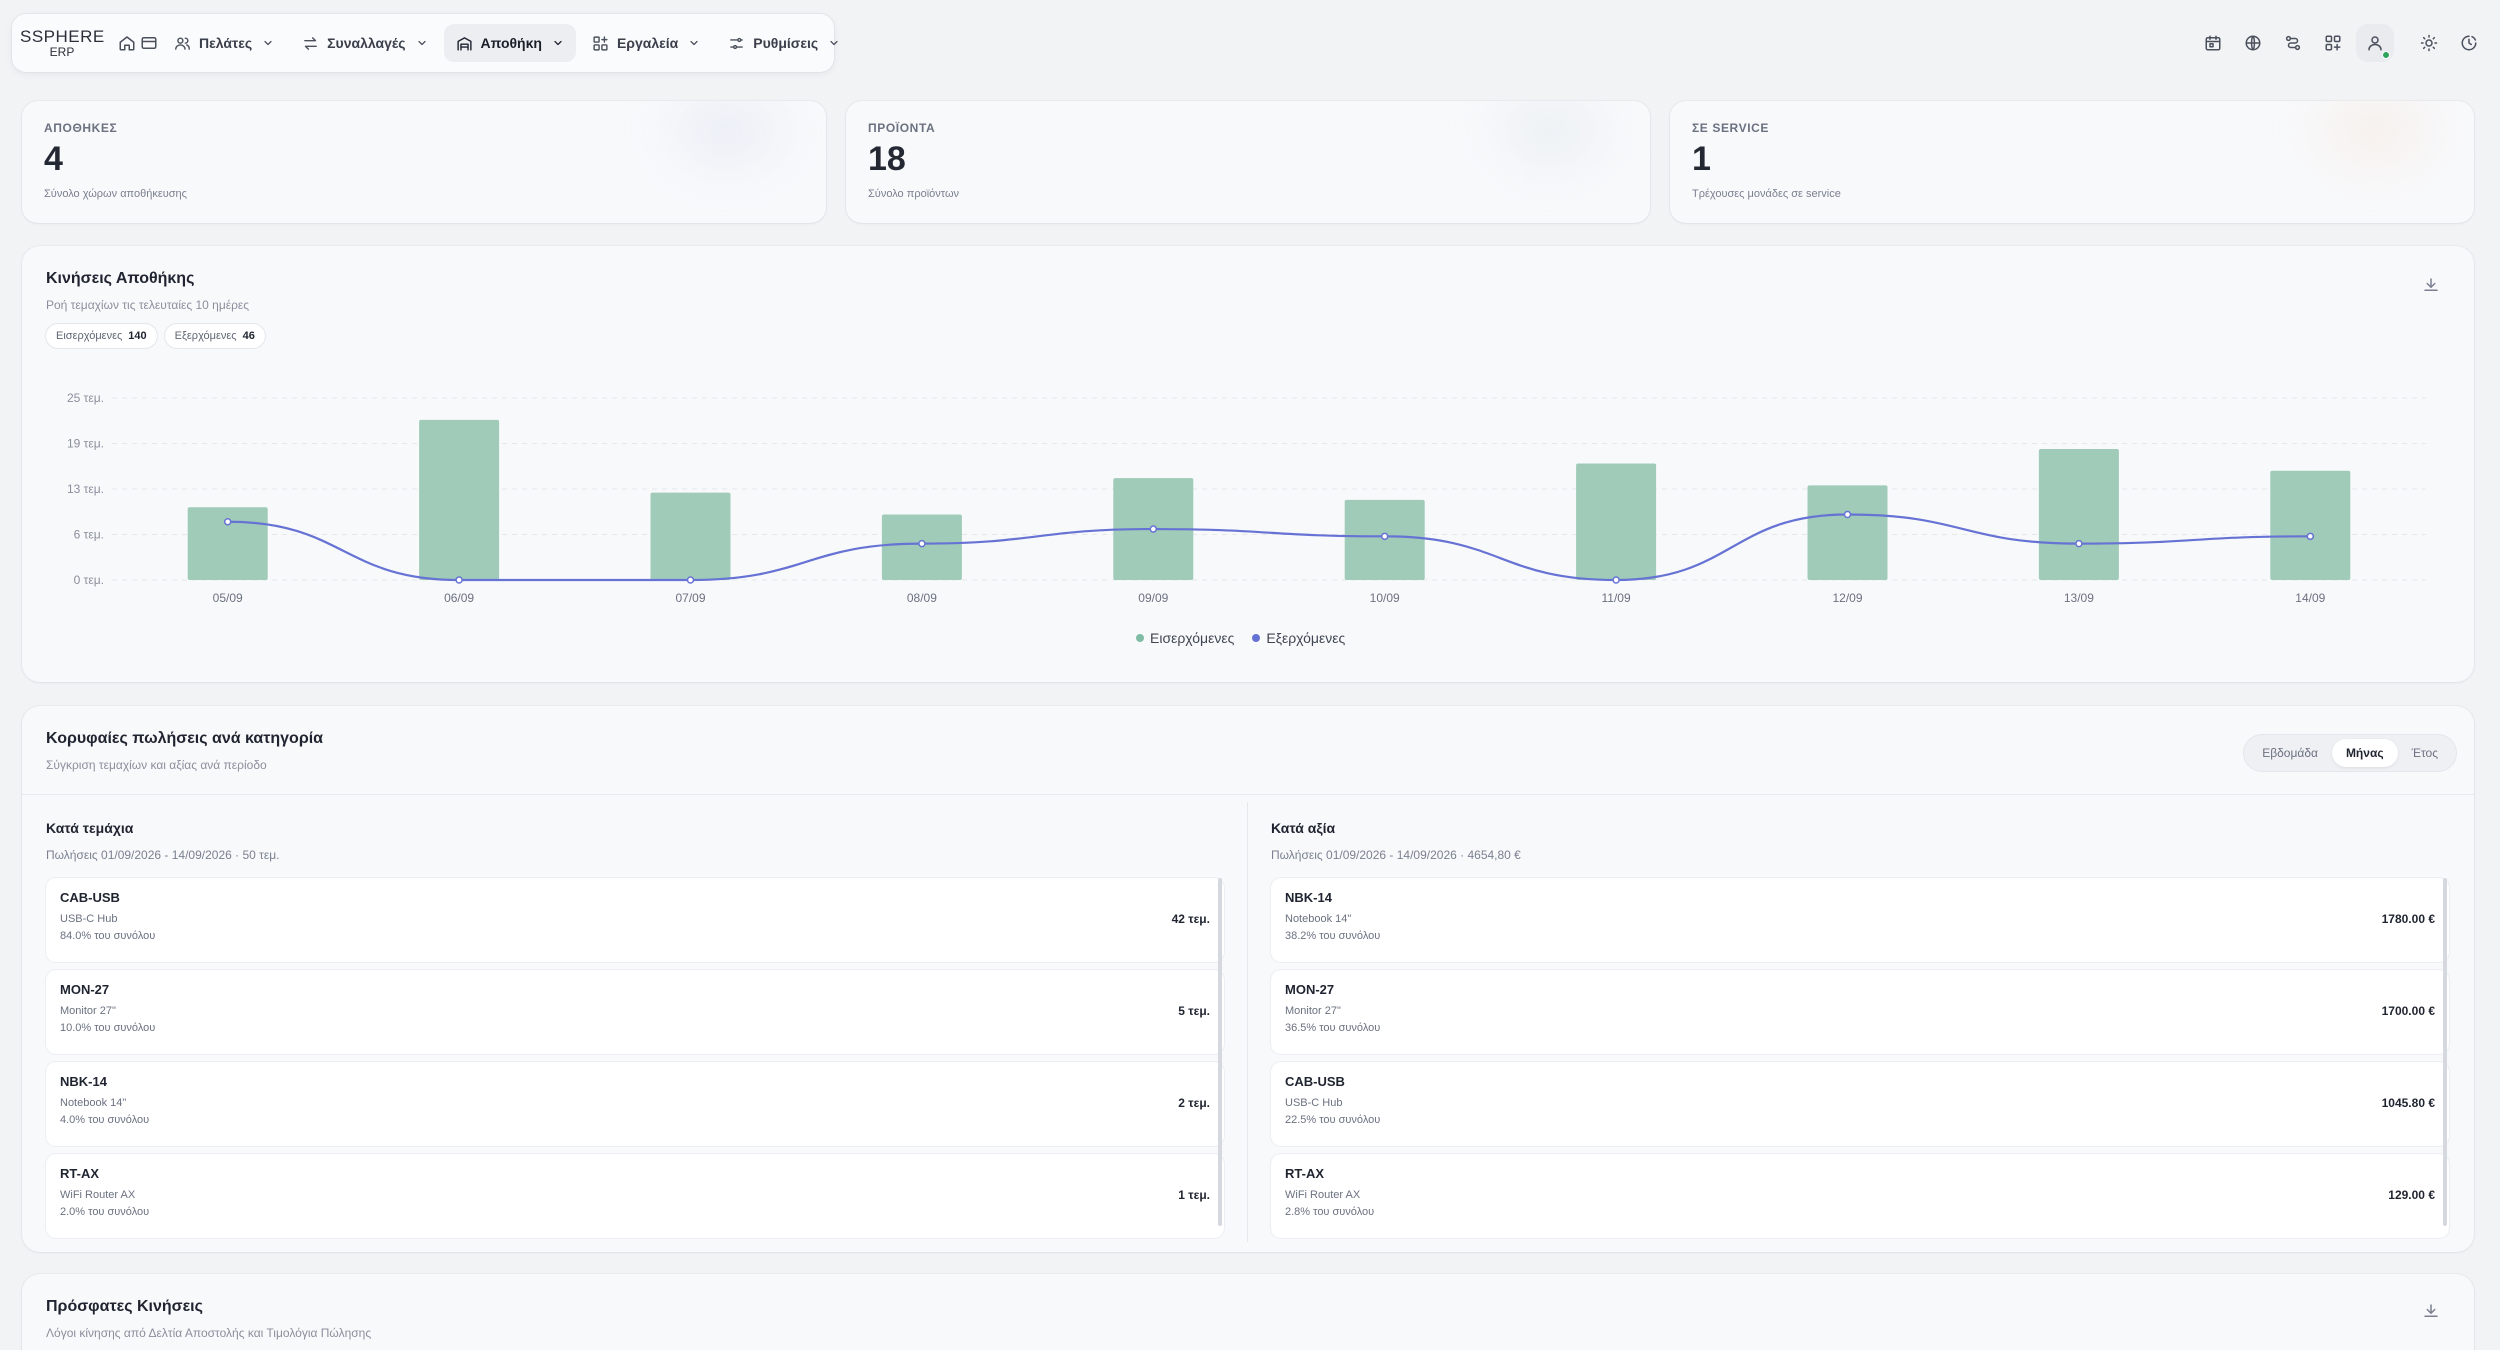 The height and width of the screenshot is (1350, 2500). What do you see at coordinates (1616, 598) in the screenshot?
I see `x-tick-label: 11/09` at bounding box center [1616, 598].